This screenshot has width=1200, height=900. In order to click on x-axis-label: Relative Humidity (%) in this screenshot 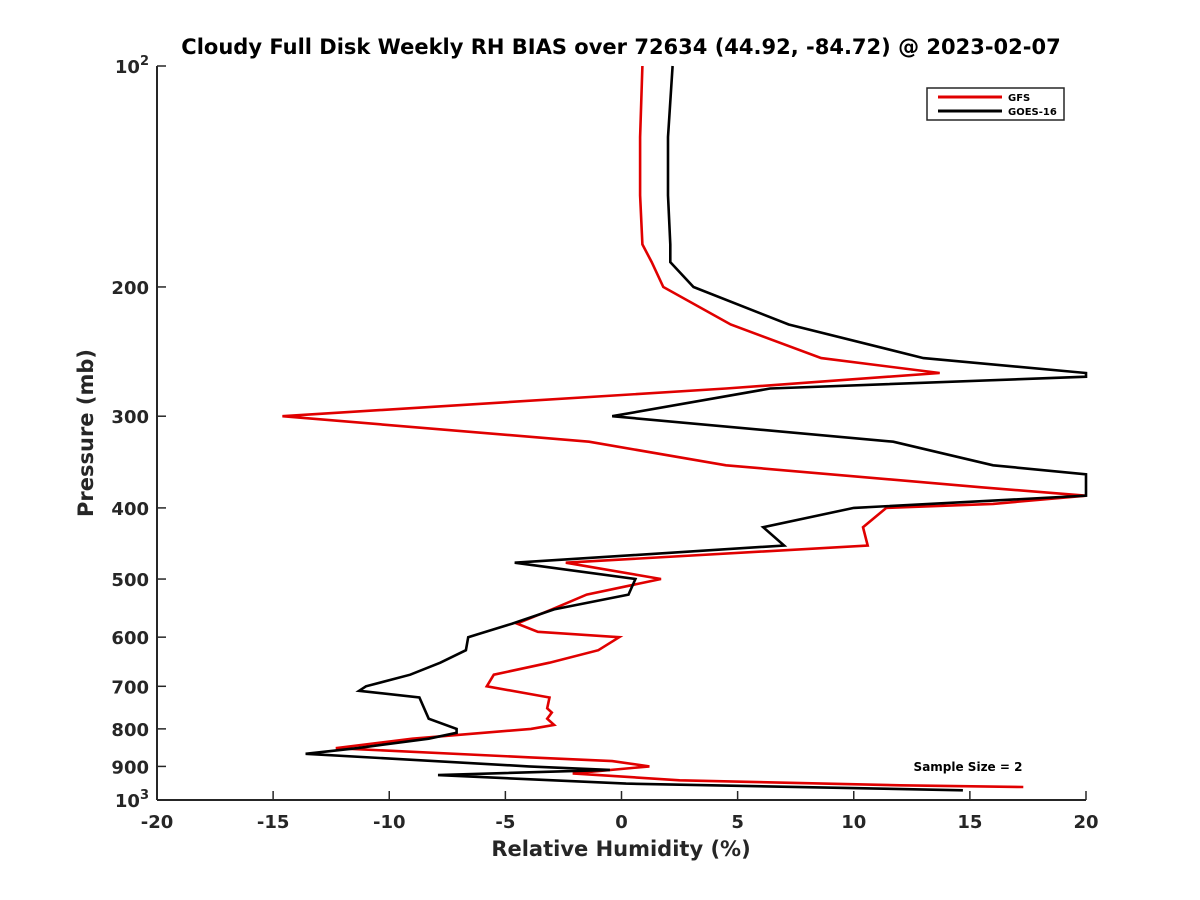, I will do `click(620, 849)`.